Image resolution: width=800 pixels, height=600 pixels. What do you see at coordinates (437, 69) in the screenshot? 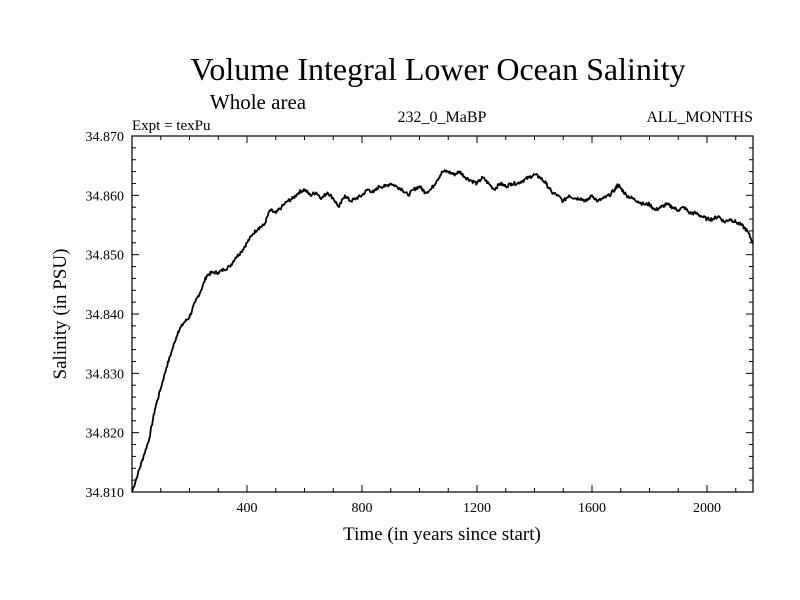
I see `chart-title: Volume Integral Lower Ocean Salinity` at bounding box center [437, 69].